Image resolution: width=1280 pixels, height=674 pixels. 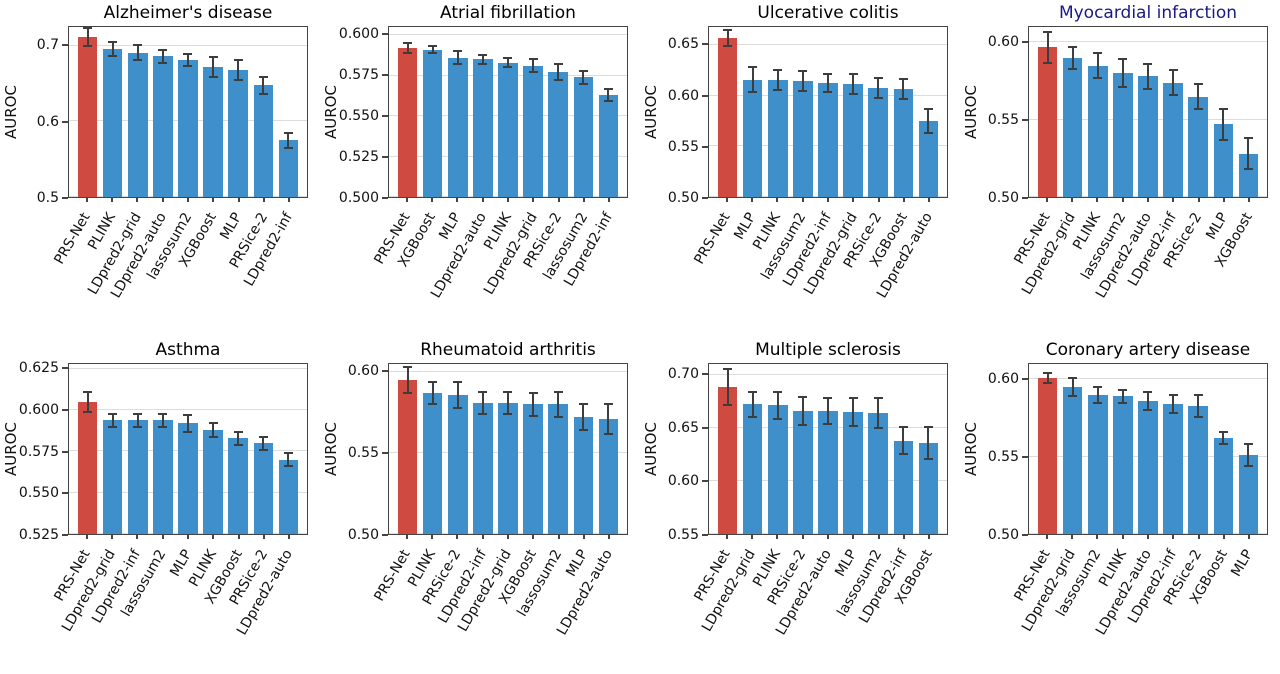 I want to click on y-tick-label: 0.50, so click(x=1003, y=198).